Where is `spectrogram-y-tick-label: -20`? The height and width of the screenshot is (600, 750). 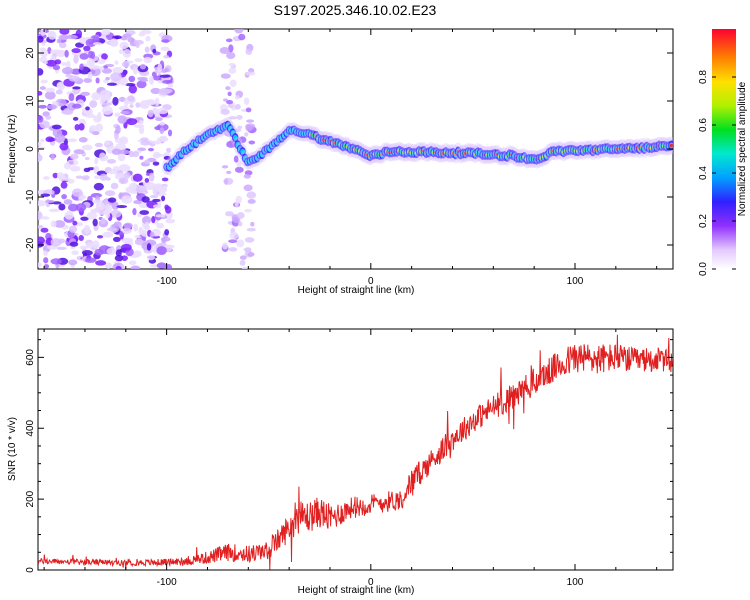
spectrogram-y-tick-label: -20 is located at coordinates (30, 244).